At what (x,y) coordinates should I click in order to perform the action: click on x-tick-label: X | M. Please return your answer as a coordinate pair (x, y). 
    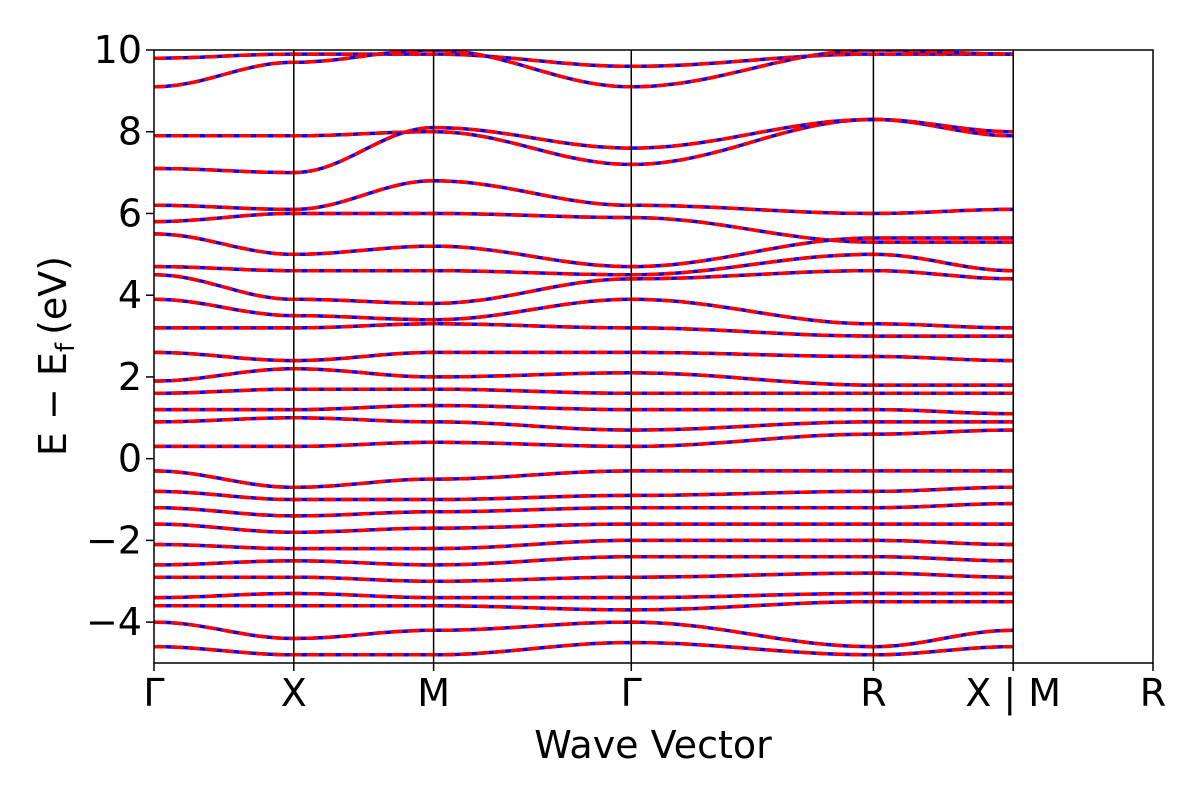
    Looking at the image, I should click on (1013, 693).